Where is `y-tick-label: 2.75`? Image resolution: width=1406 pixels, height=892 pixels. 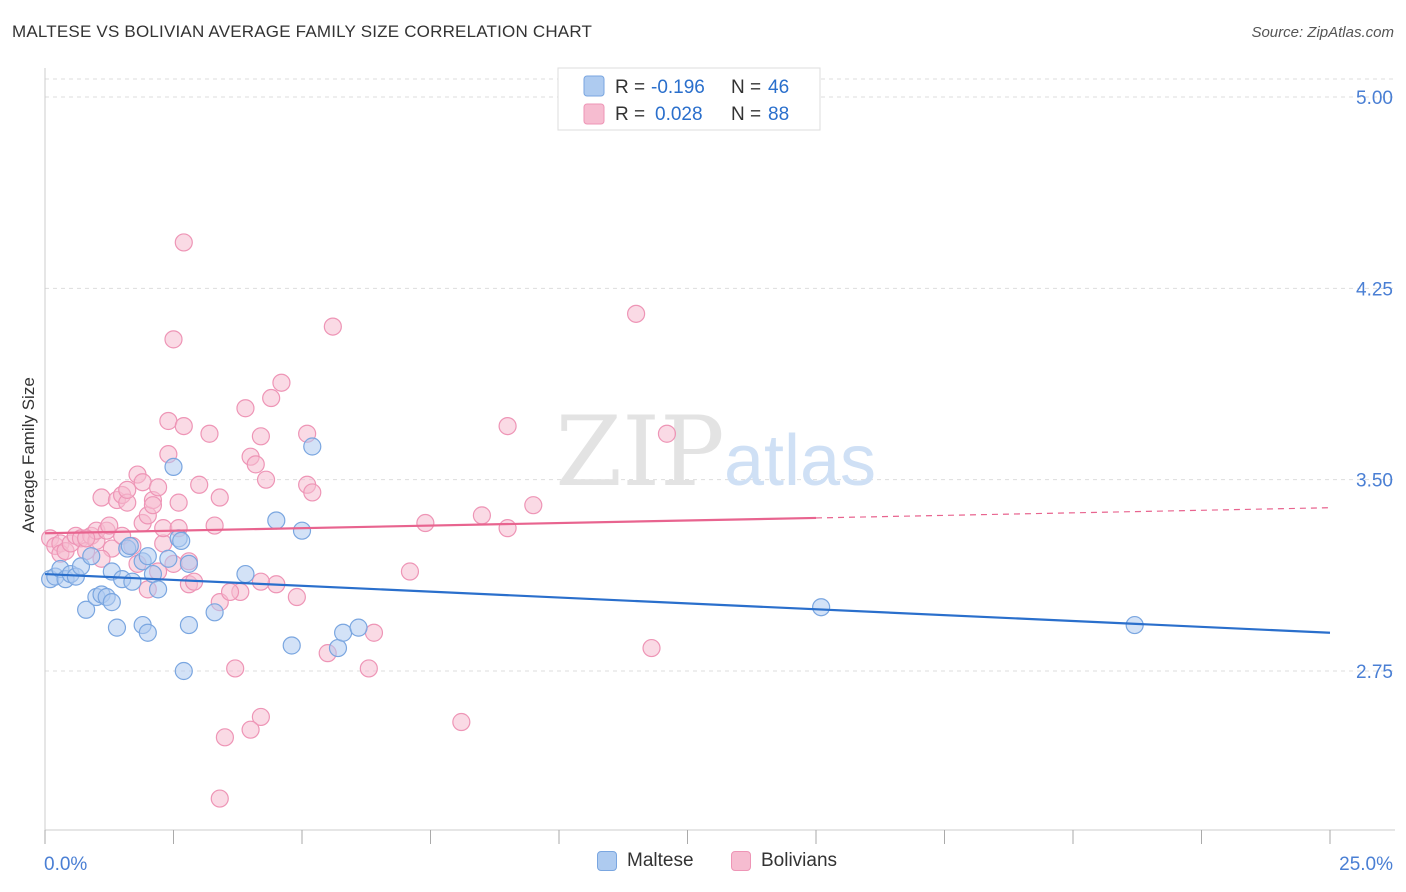
y-tick-label: 2.75 is located at coordinates (1374, 672).